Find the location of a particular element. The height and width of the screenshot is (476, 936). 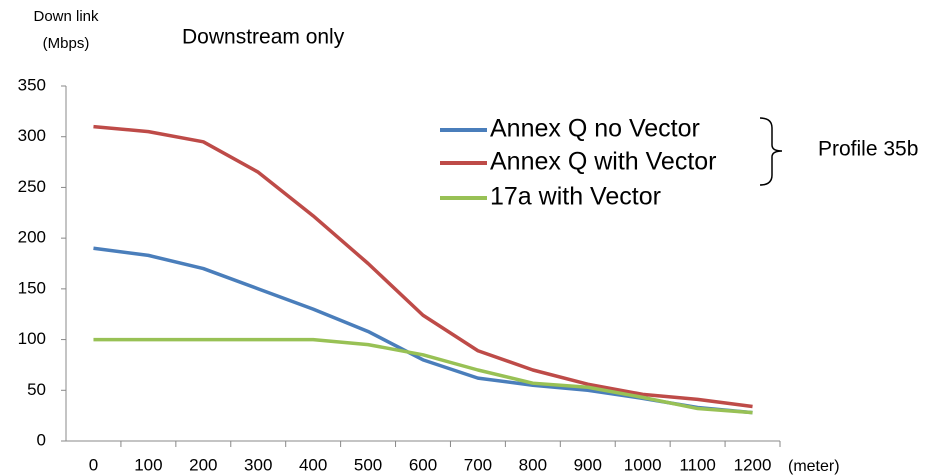

x-axis-unit: (meter) is located at coordinates (814, 466).